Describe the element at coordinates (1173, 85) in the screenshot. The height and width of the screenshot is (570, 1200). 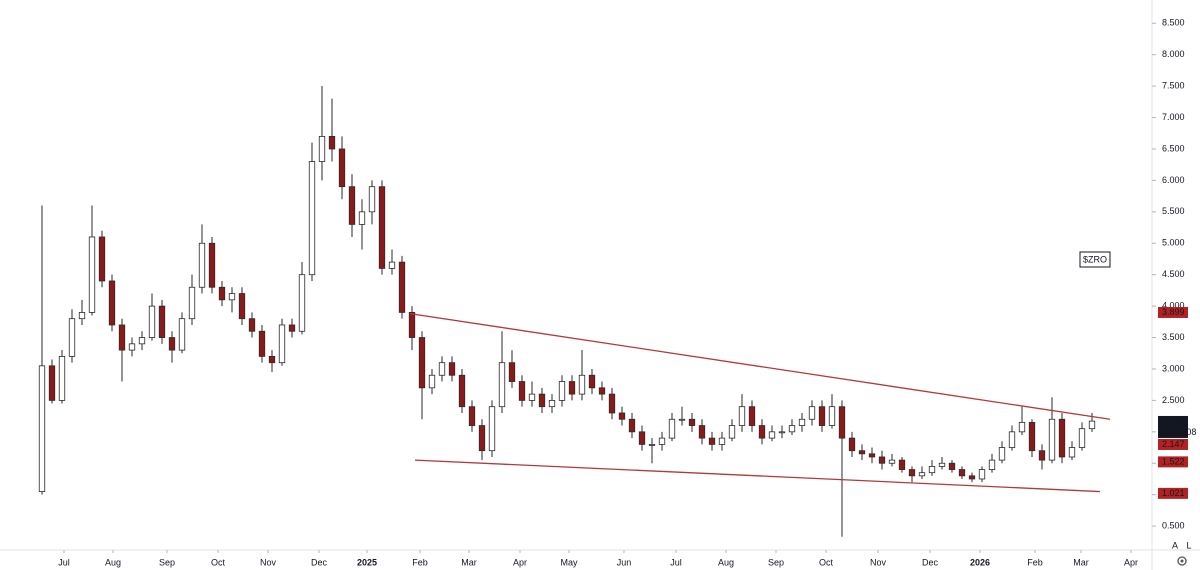
I see `y-tick-label: 7.500` at that location.